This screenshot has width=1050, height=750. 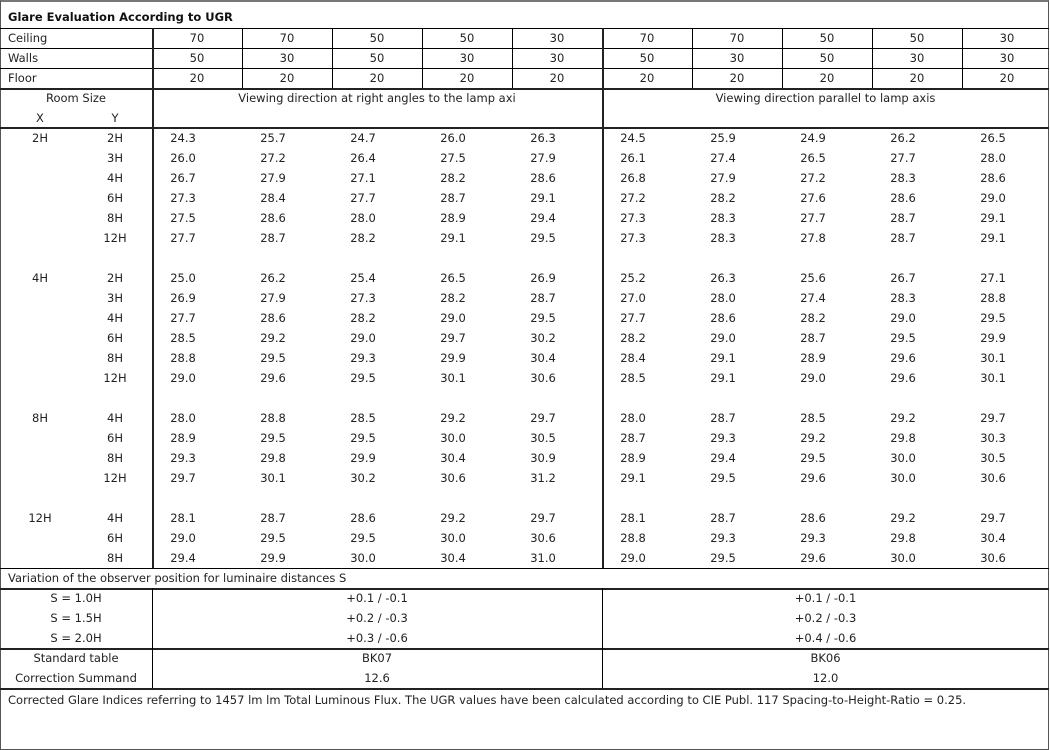 I want to click on room-x-value: 8H, so click(x=40, y=418).